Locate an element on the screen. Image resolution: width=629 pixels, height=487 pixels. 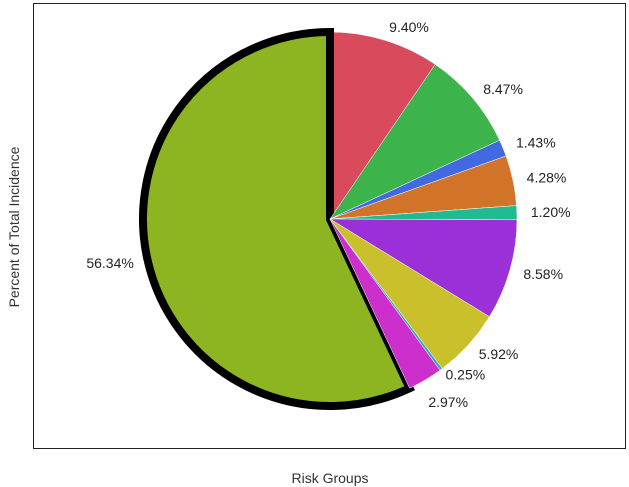
slice-label: 0.25% is located at coordinates (465, 375).